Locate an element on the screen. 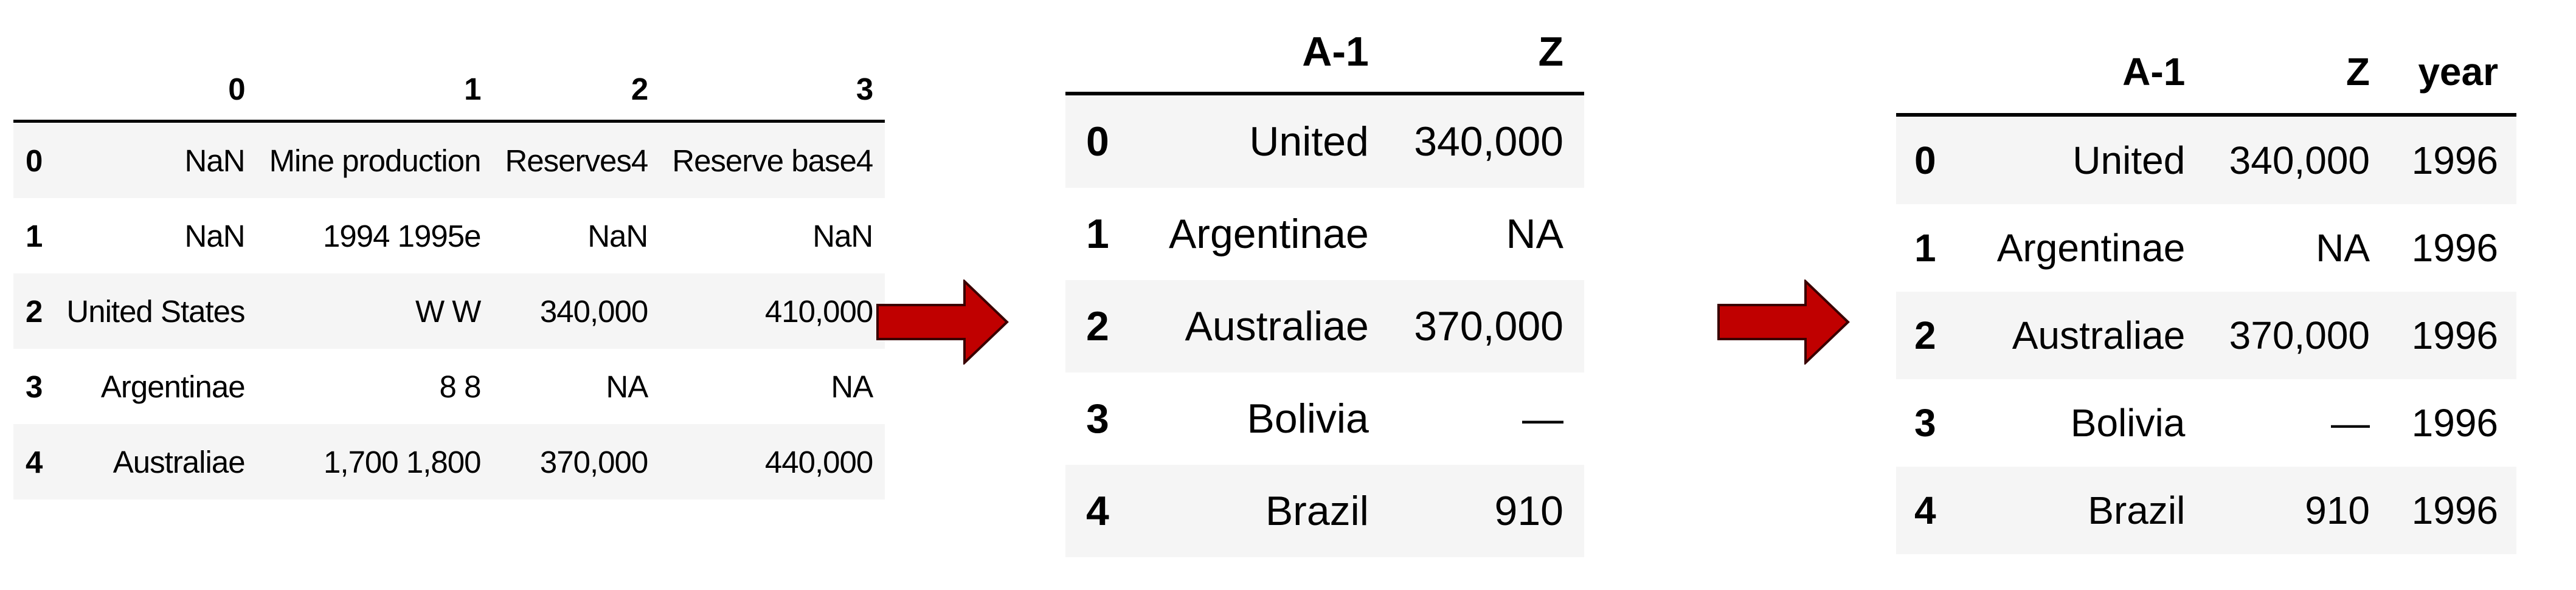 This screenshot has width=2576, height=590. table-row: 2 Australiae 370,000 1996 is located at coordinates (2206, 335).